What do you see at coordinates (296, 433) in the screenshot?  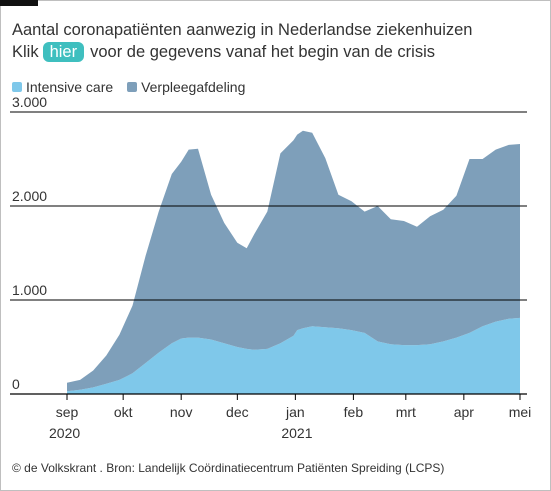 I see `x-tick-year-label: 2021` at bounding box center [296, 433].